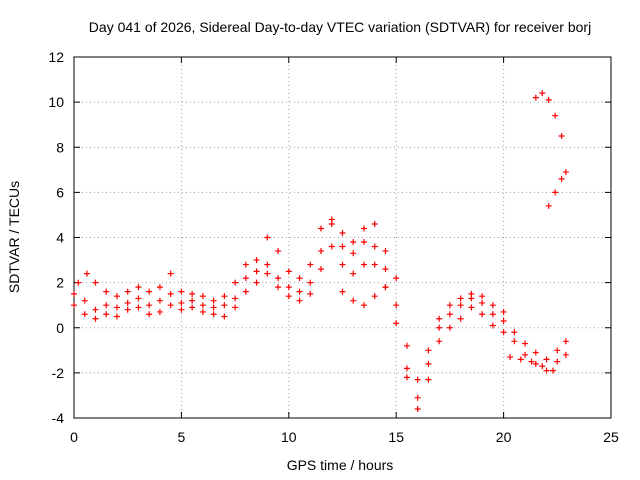 This screenshot has height=480, width=640. What do you see at coordinates (504, 437) in the screenshot?
I see `x-tick-label: 20` at bounding box center [504, 437].